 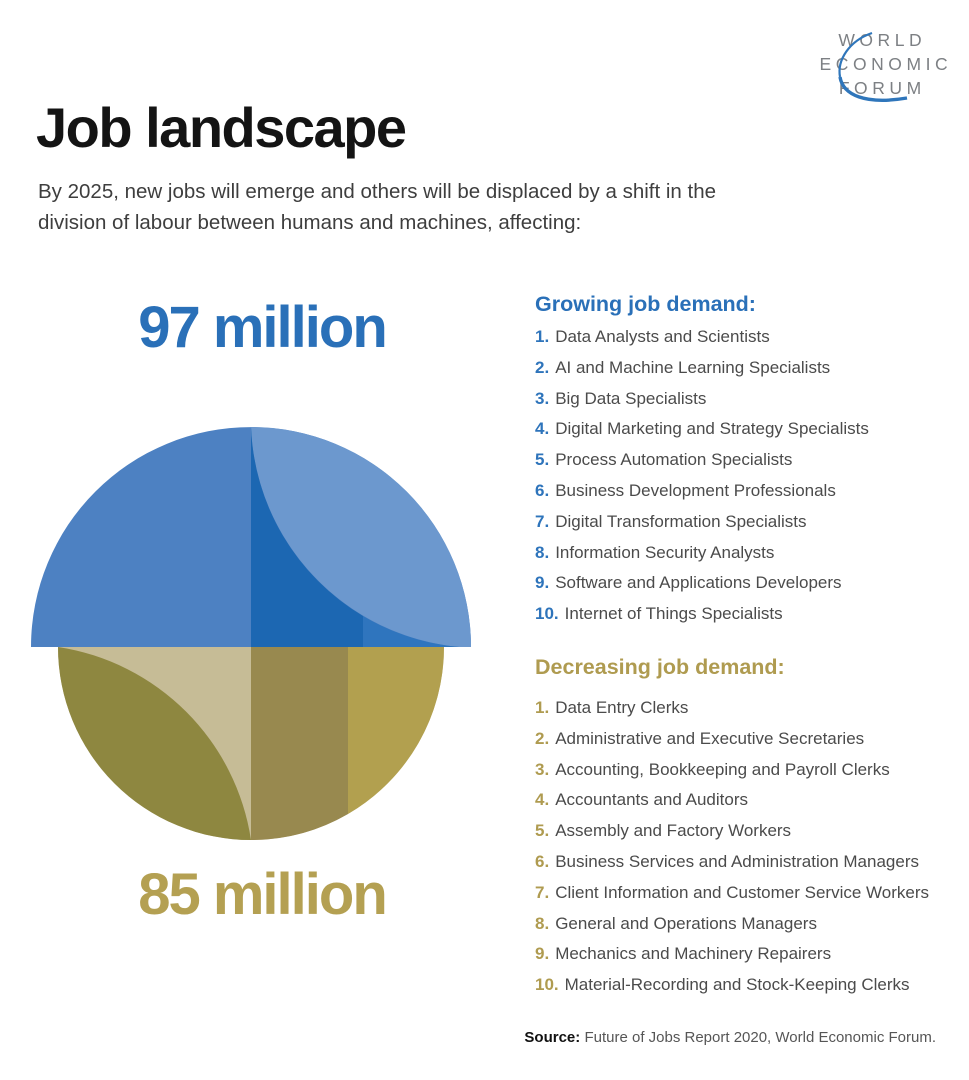 What do you see at coordinates (882, 88) in the screenshot?
I see `wef-logo-word-3: FORUM` at bounding box center [882, 88].